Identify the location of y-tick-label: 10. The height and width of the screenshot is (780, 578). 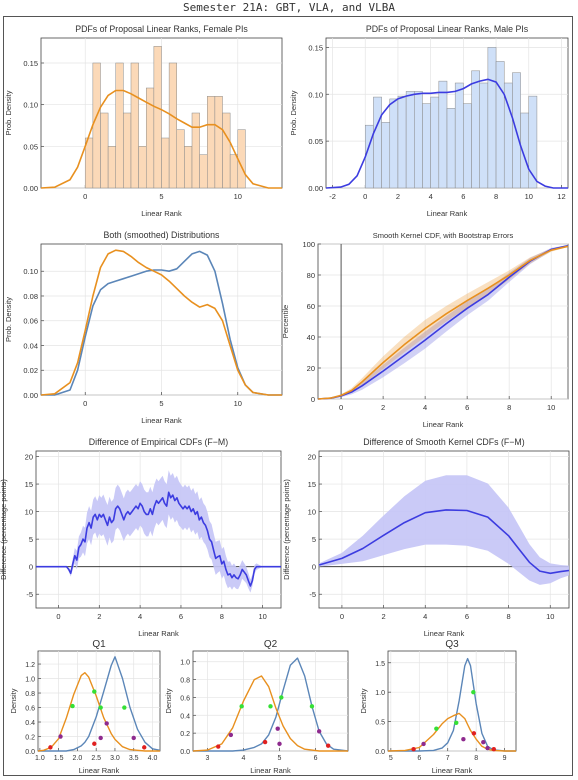
(312, 512).